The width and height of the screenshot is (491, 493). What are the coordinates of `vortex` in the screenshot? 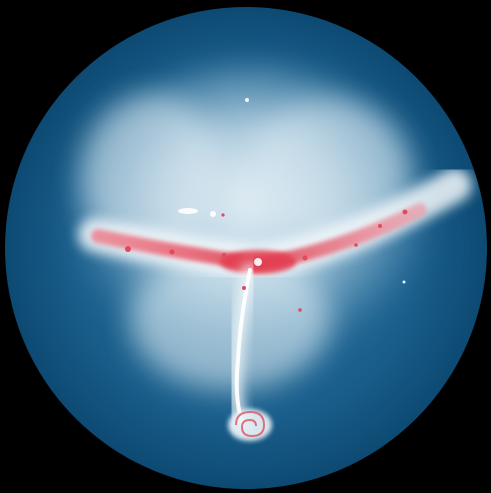 It's located at (250, 425).